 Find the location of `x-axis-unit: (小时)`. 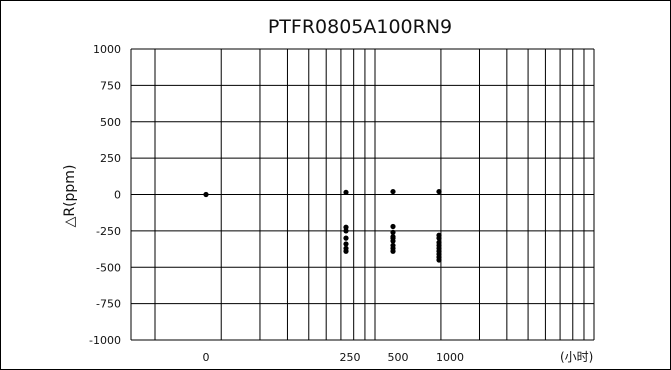

x-axis-unit: (小时) is located at coordinates (576, 357).